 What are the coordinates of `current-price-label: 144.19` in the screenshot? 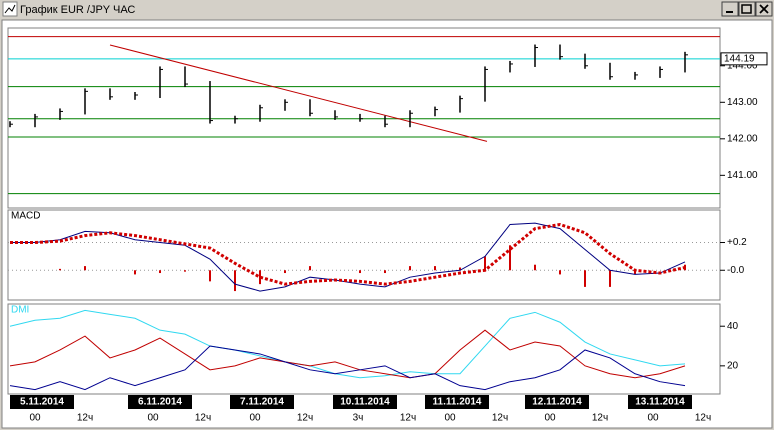 It's located at (739, 58).